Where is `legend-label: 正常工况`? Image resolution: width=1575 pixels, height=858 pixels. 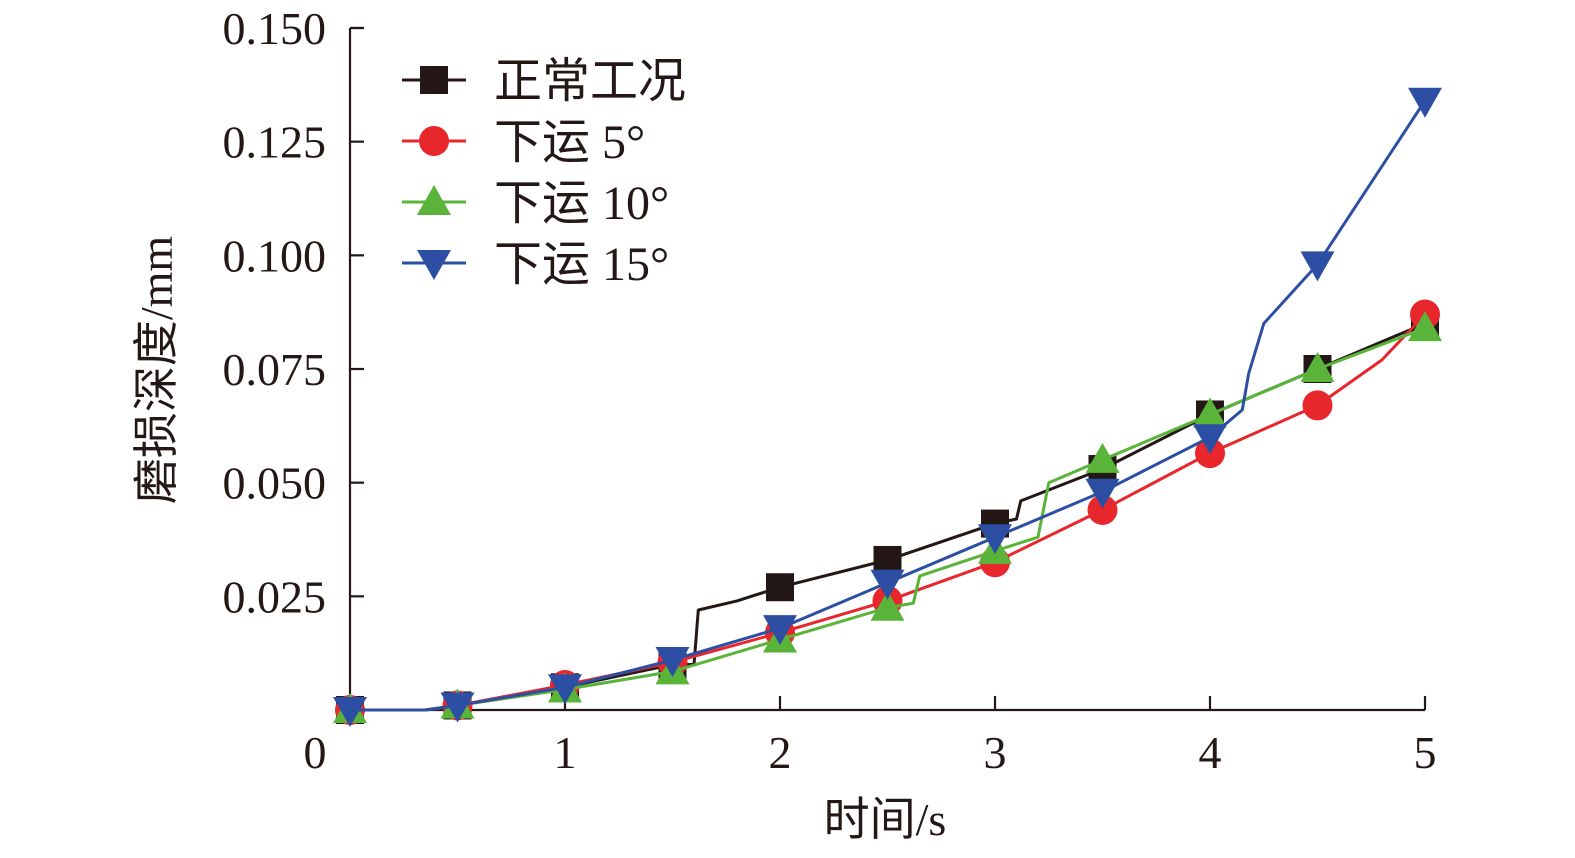 legend-label: 正常工况 is located at coordinates (590, 81).